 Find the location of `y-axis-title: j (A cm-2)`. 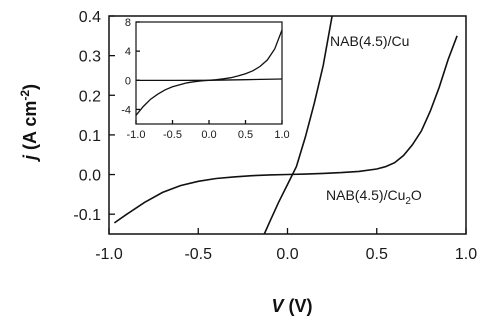

y-axis-title: j (A cm-2) is located at coordinates (29, 123).